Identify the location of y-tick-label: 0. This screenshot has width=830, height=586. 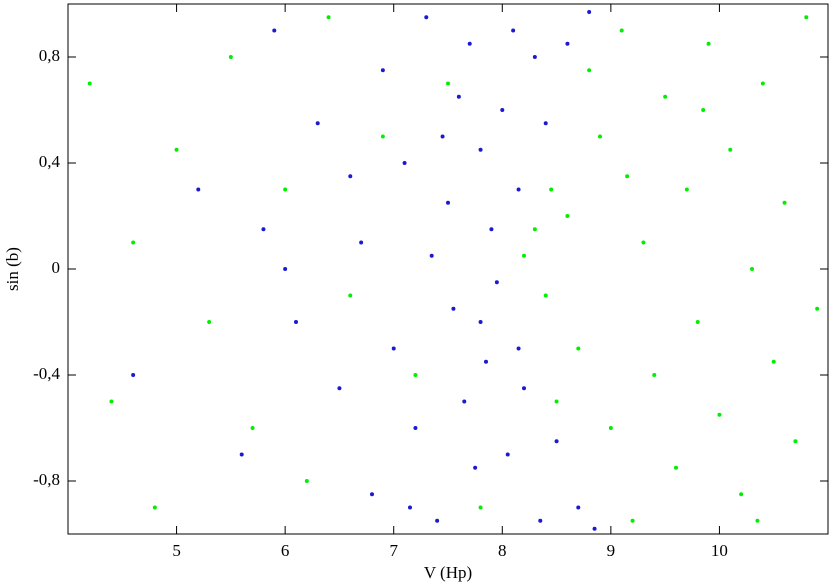
(56, 267).